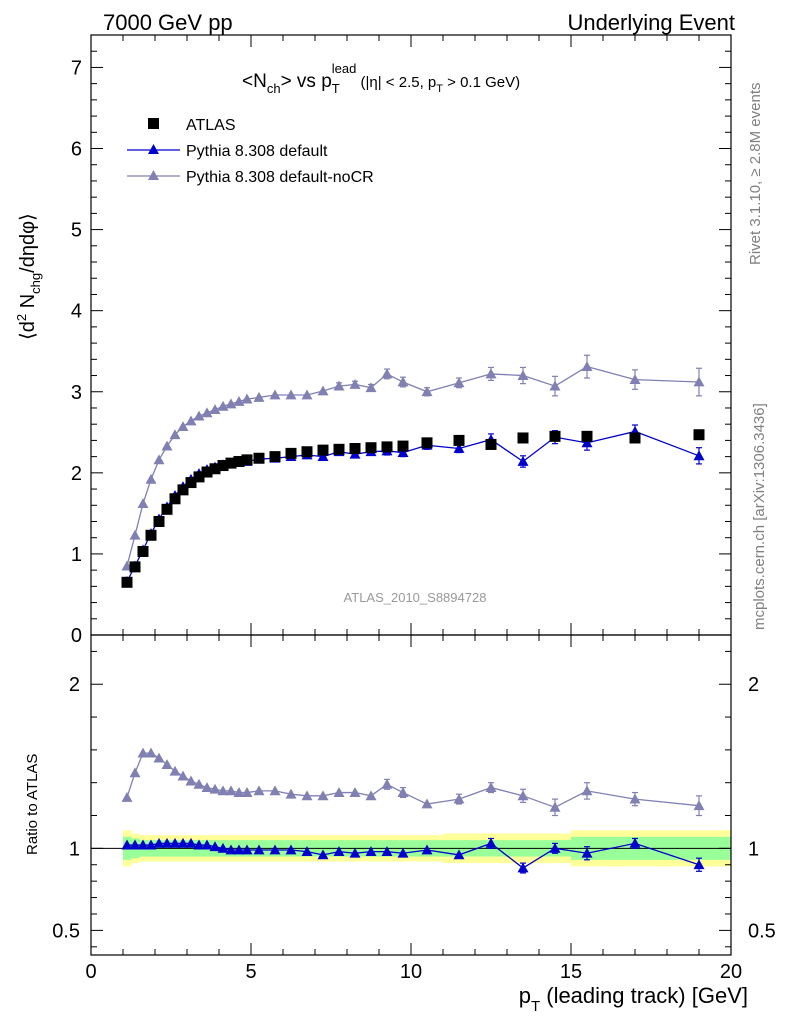 The image size is (786, 1024). I want to click on legend-label-atlas: ATLAS, so click(211, 125).